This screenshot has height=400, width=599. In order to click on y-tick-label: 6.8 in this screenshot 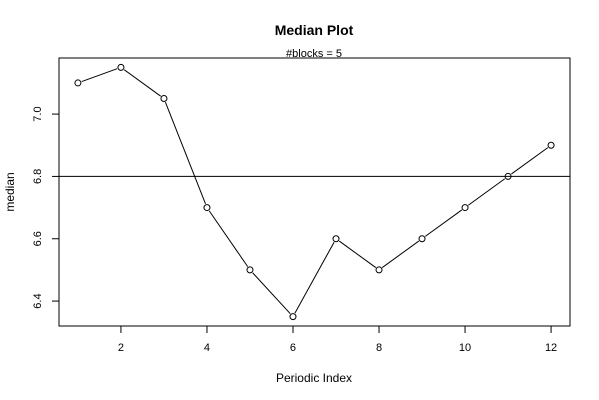, I will do `click(38, 176)`.